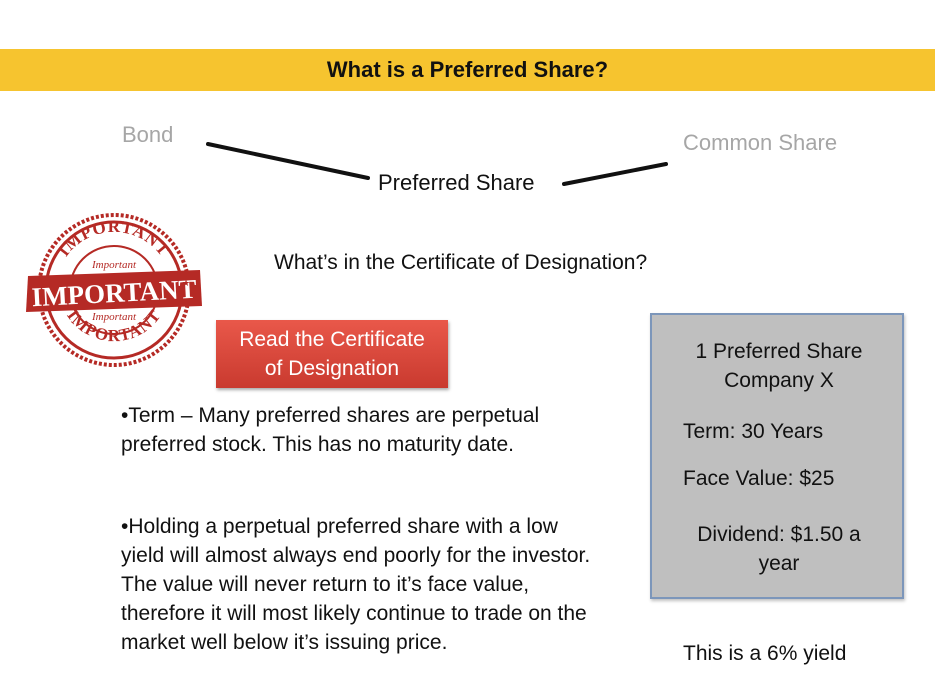 This screenshot has height=698, width=935. What do you see at coordinates (332, 339) in the screenshot?
I see `read-button-line-1: Read the Certificate` at bounding box center [332, 339].